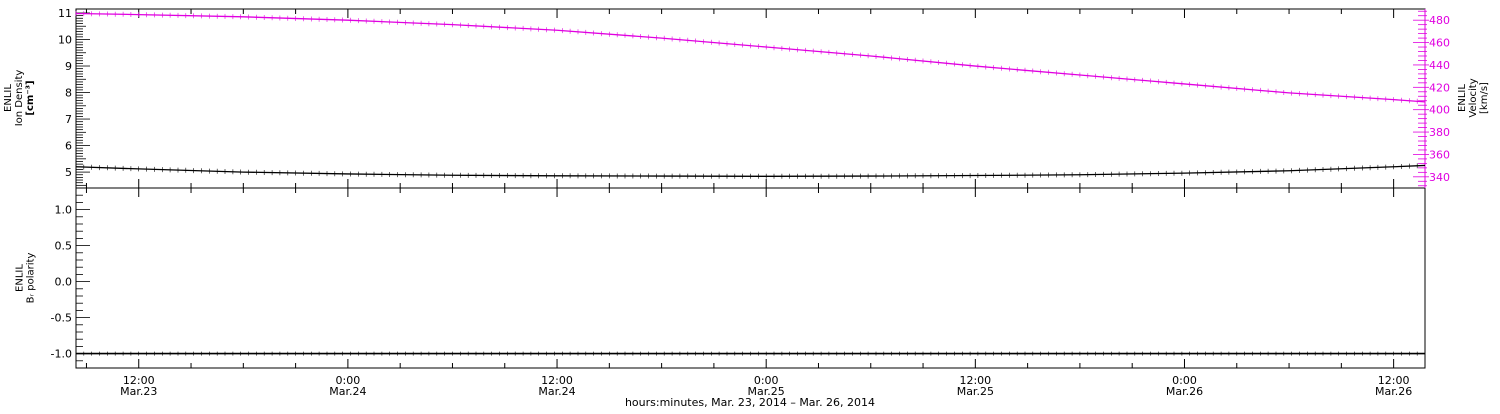 This screenshot has width=1500, height=414. What do you see at coordinates (1462, 98) in the screenshot?
I see `top-y2label-line: ENLIL` at bounding box center [1462, 98].